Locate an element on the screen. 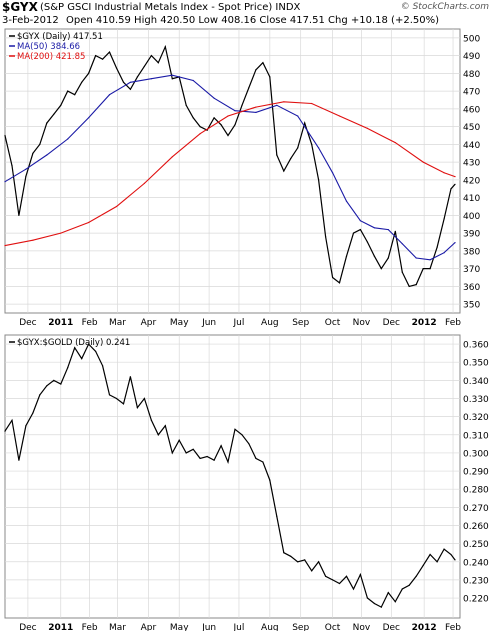 The height and width of the screenshot is (631, 495). y-tick-label: 430 is located at coordinates (471, 164).